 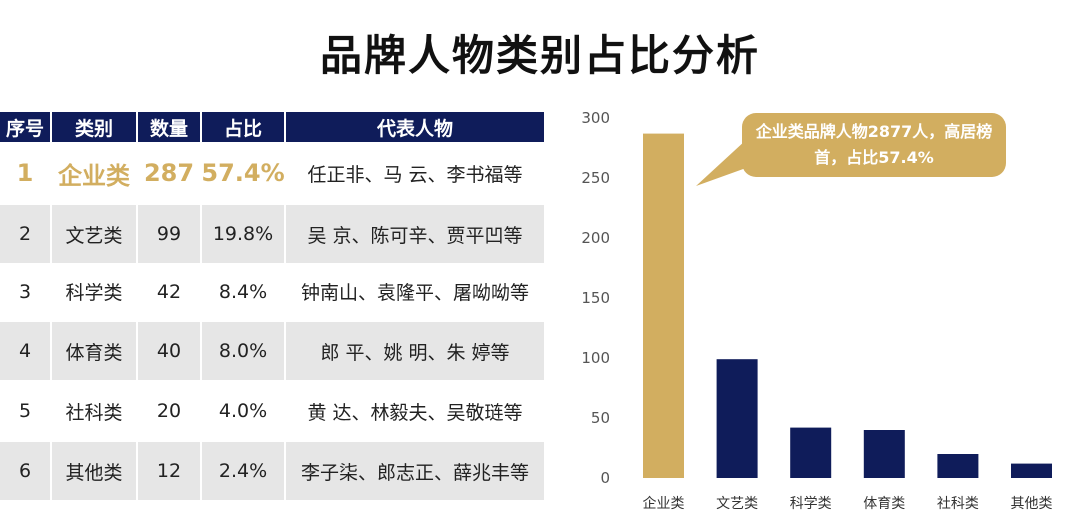 I want to click on y-tick-label: 300, so click(x=595, y=118).